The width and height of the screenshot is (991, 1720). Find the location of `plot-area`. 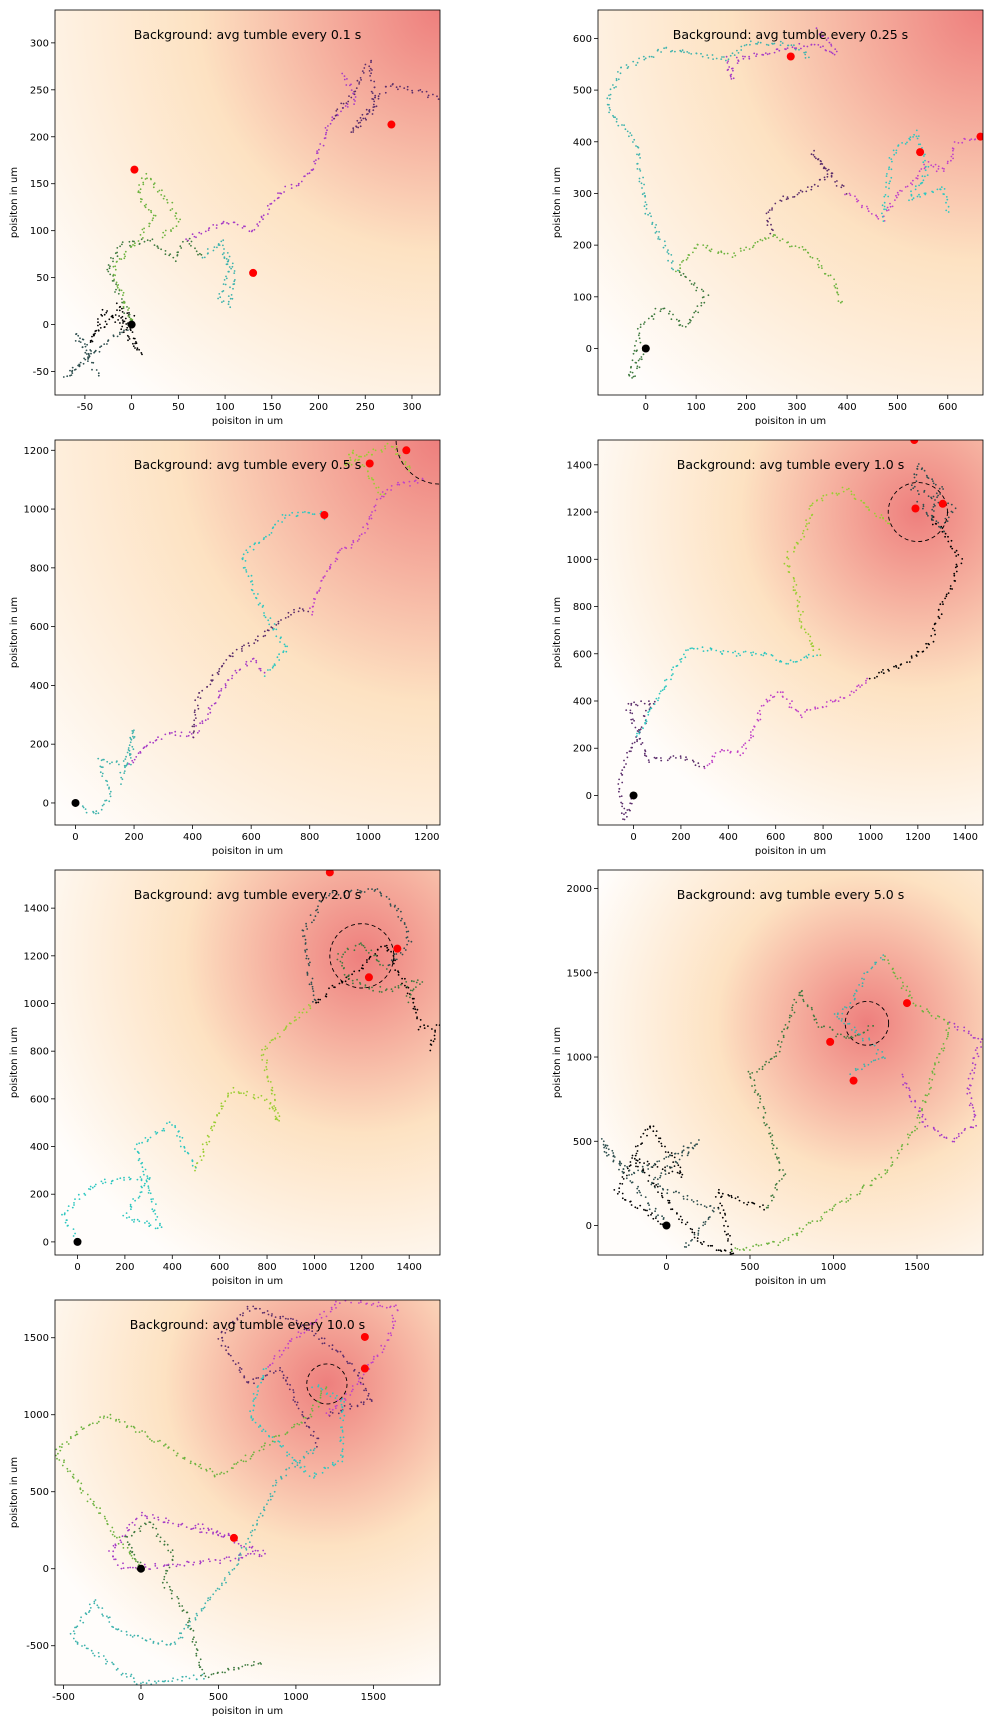

plot-area is located at coordinates (251, 218).